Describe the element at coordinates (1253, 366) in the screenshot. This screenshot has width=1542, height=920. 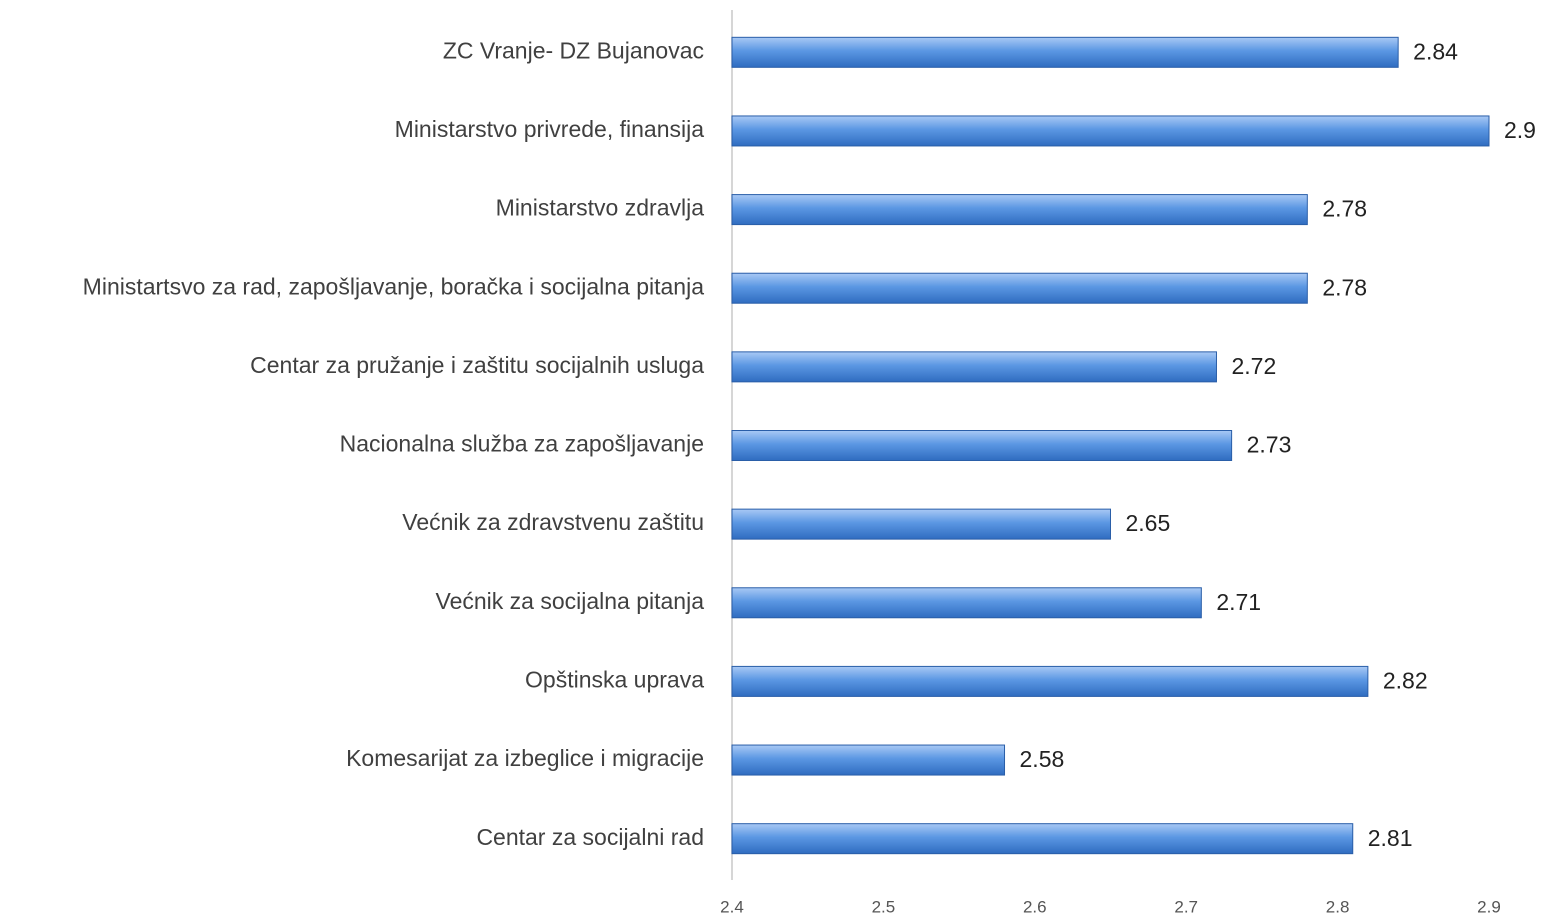
I see `data-label: 2.72` at that location.